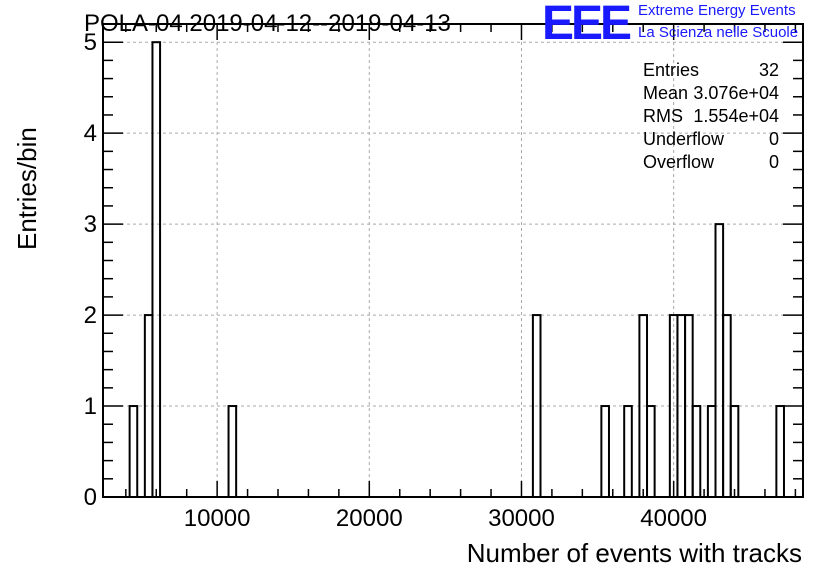 This screenshot has height=572, width=836. I want to click on logo-line-2: La Scienza nelle Scuole, so click(718, 32).